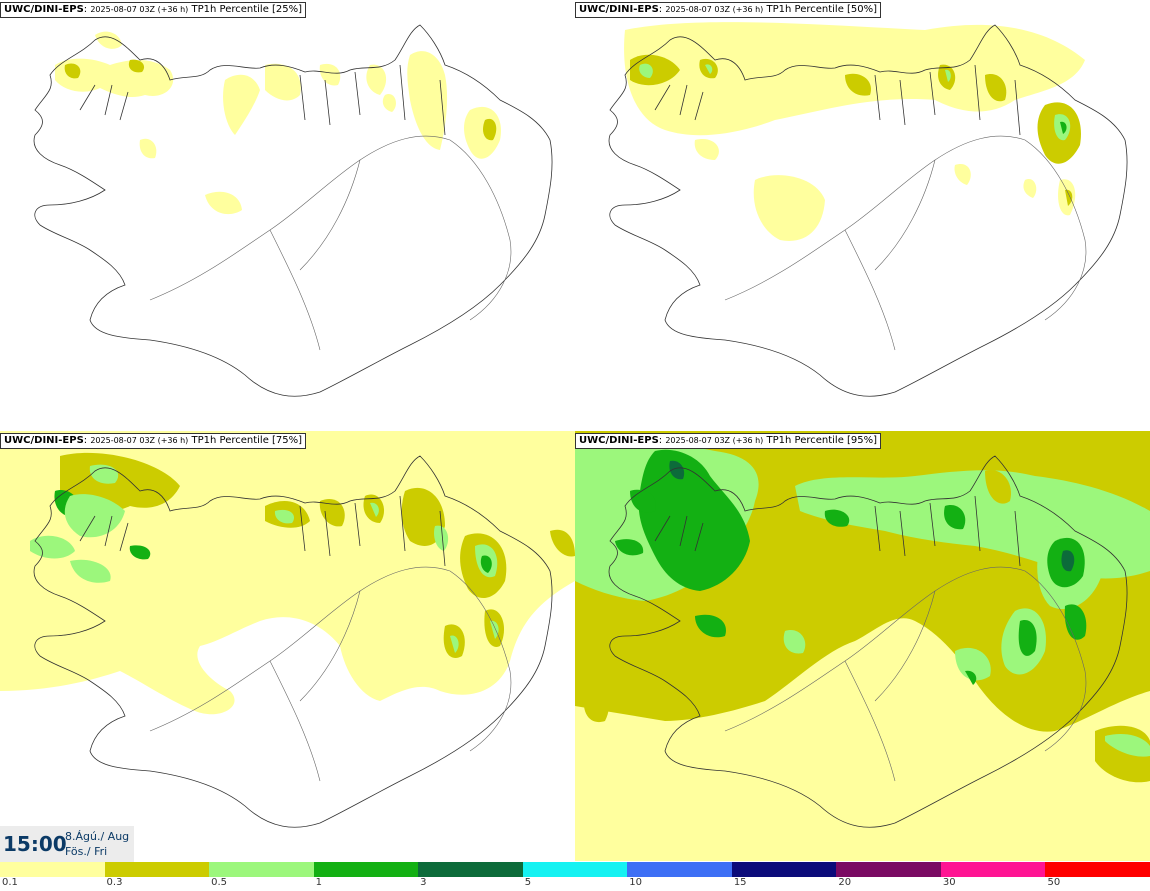  I want to click on field-name: TP1h Percentile [50%], so click(822, 9).